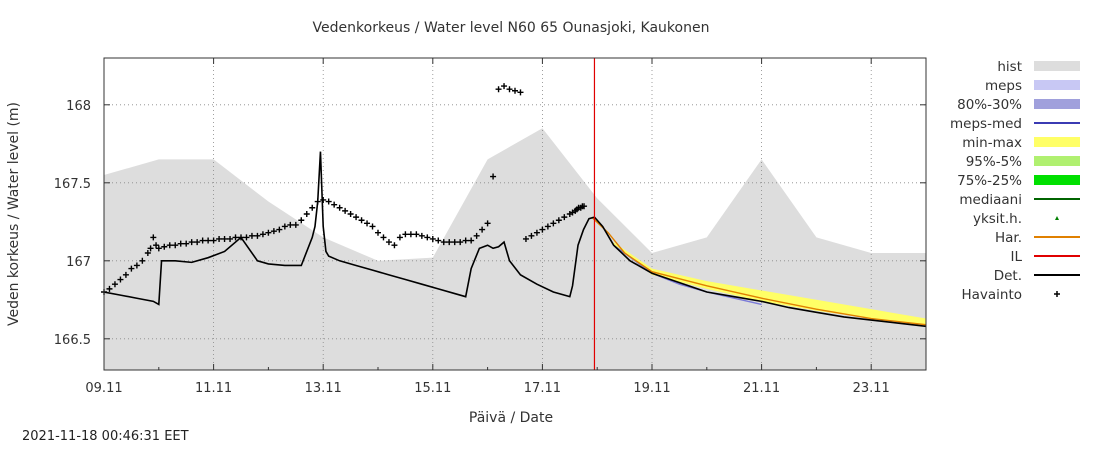 The image size is (1100, 450). What do you see at coordinates (1016, 257) in the screenshot?
I see `legend-label: IL` at bounding box center [1016, 257].